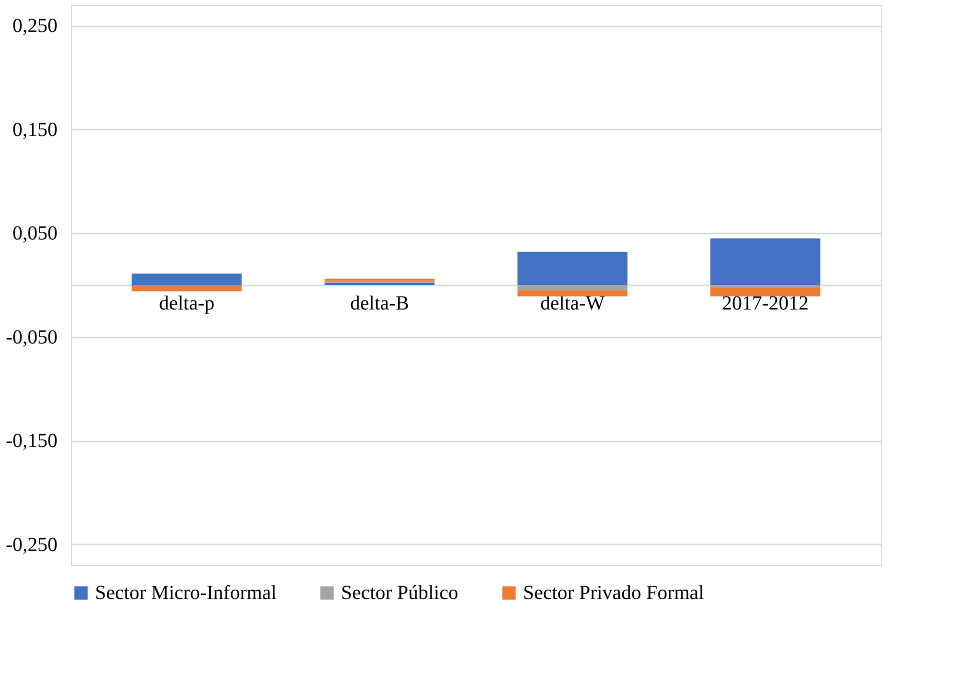 The width and height of the screenshot is (970, 686). I want to click on y-tick-label: -0,050, so click(32, 337).